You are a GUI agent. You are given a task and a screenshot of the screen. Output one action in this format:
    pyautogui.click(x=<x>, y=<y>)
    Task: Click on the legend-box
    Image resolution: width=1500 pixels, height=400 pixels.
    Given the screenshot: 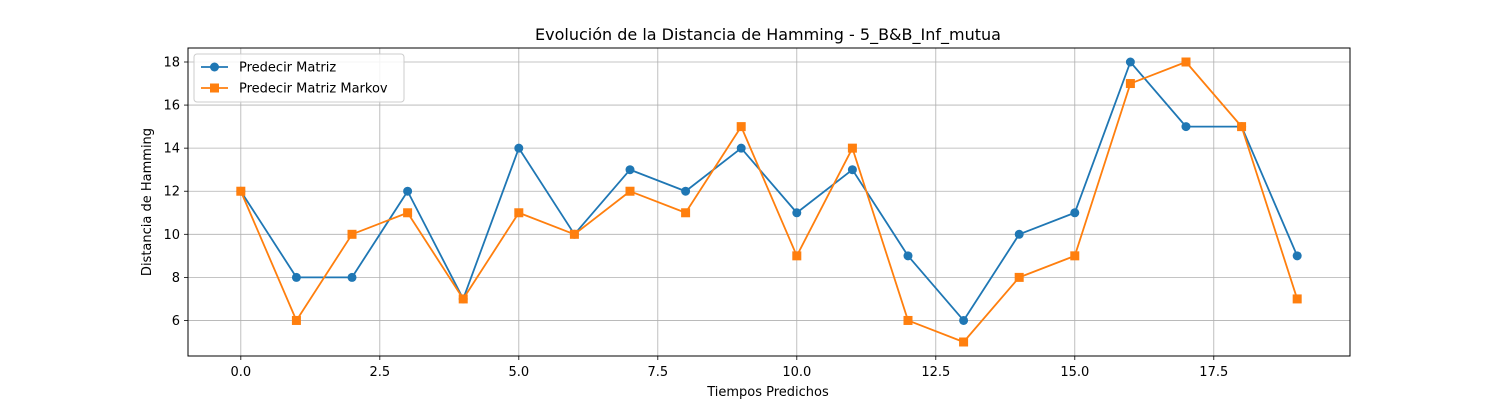 What is the action you would take?
    pyautogui.click(x=299, y=78)
    